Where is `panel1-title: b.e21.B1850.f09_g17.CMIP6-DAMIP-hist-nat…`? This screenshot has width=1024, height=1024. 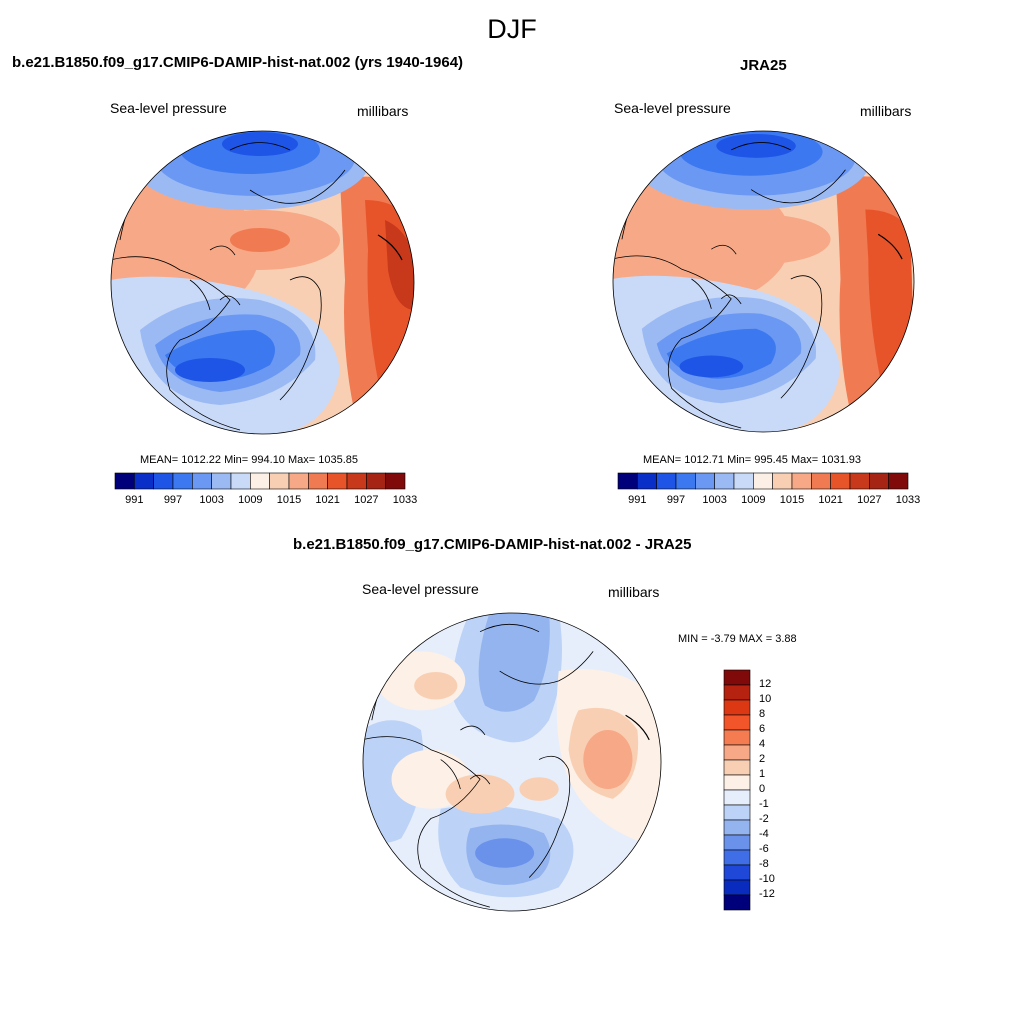
panel1-title: b.e21.B1850.f09_g17.CMIP6-DAMIP-hist-nat… is located at coordinates (238, 62).